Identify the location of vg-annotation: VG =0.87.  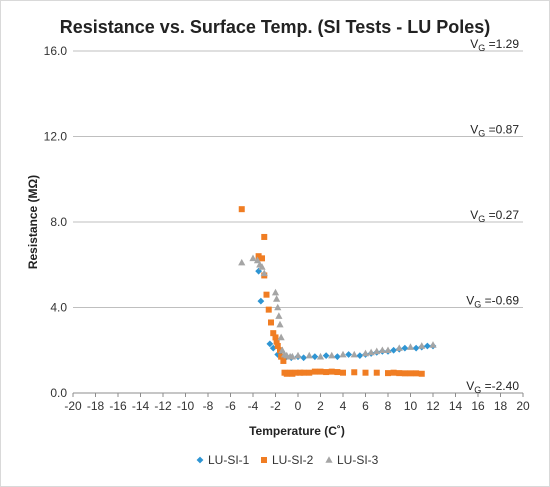
(494, 131).